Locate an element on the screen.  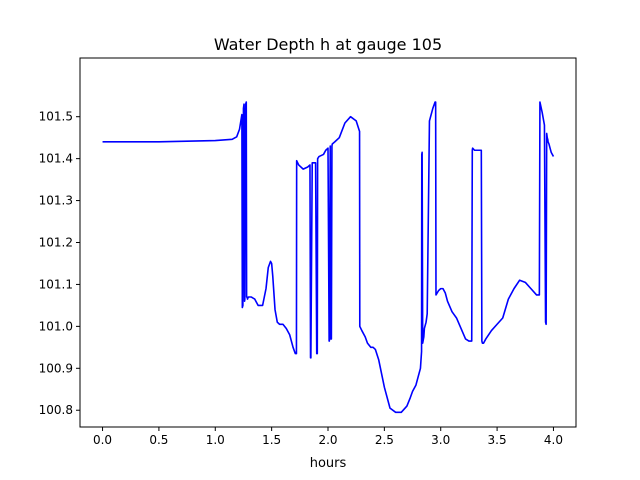
x-axis: 0.0 0.5 1.0 1.5 2.0 2.5 3.0 3.5 4.0 is located at coordinates (328, 437).